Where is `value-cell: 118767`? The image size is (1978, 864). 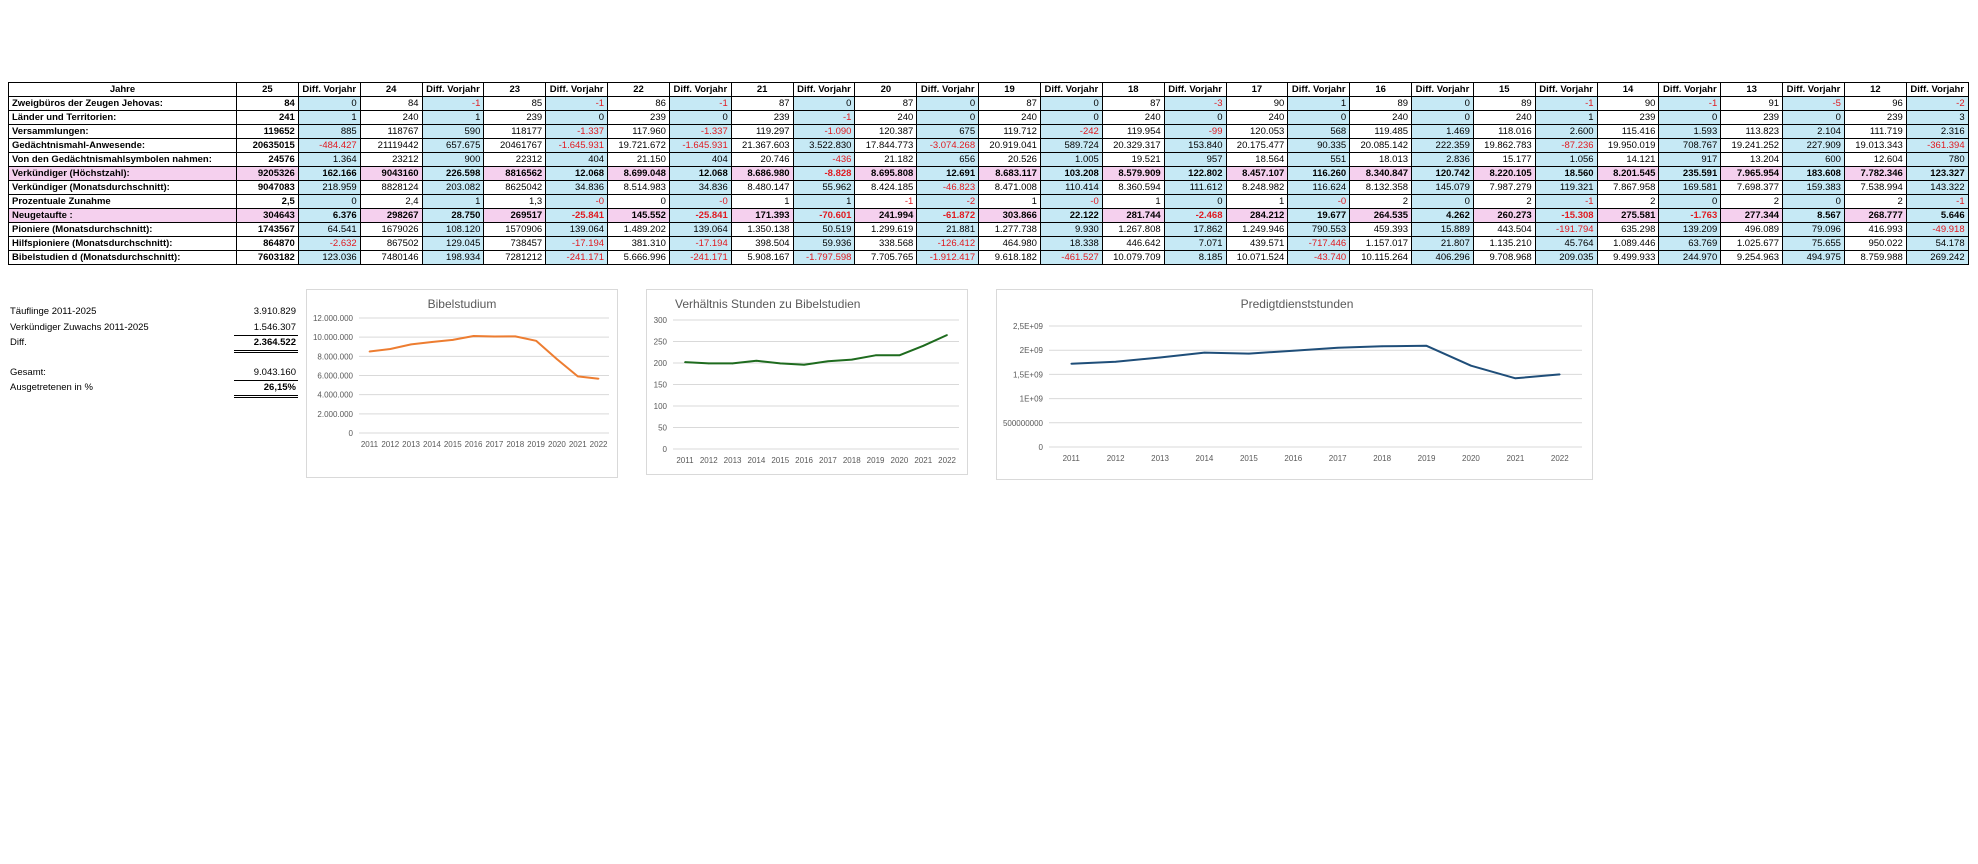 value-cell: 118767 is located at coordinates (391, 131).